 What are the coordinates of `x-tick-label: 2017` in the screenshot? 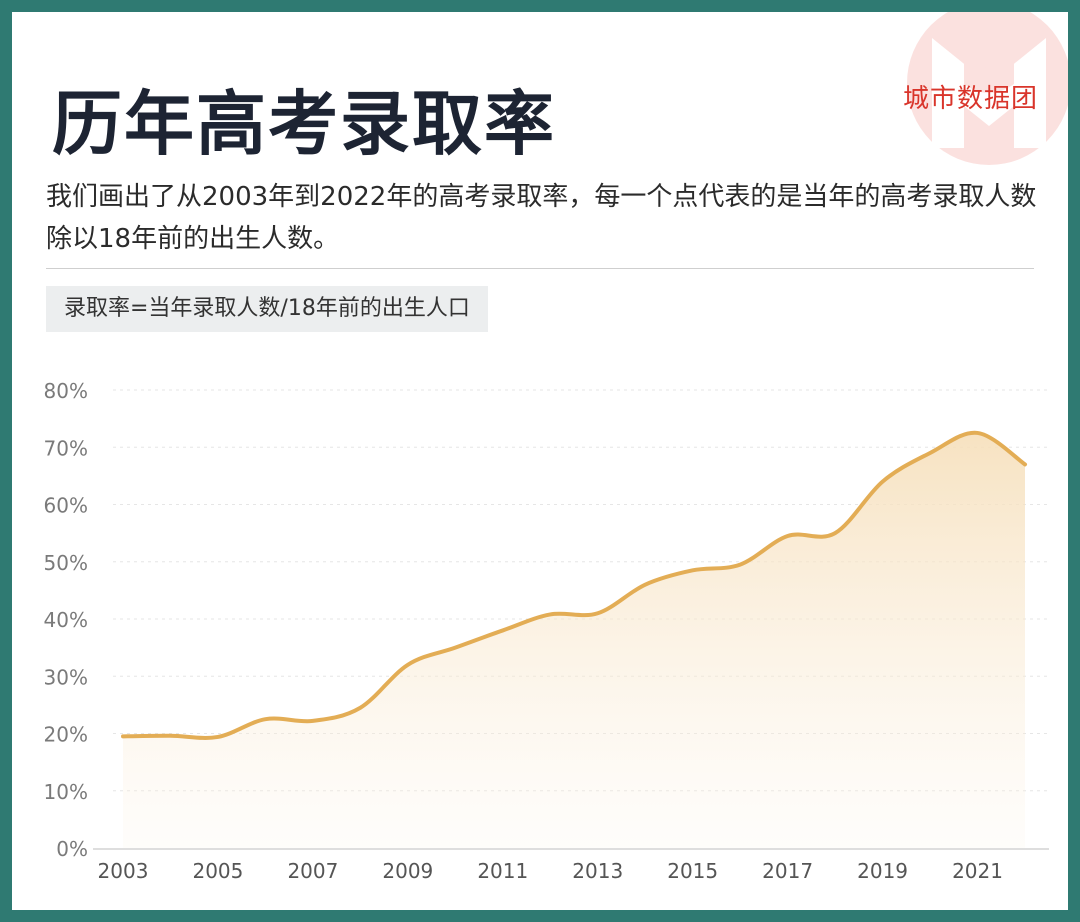 It's located at (787, 871).